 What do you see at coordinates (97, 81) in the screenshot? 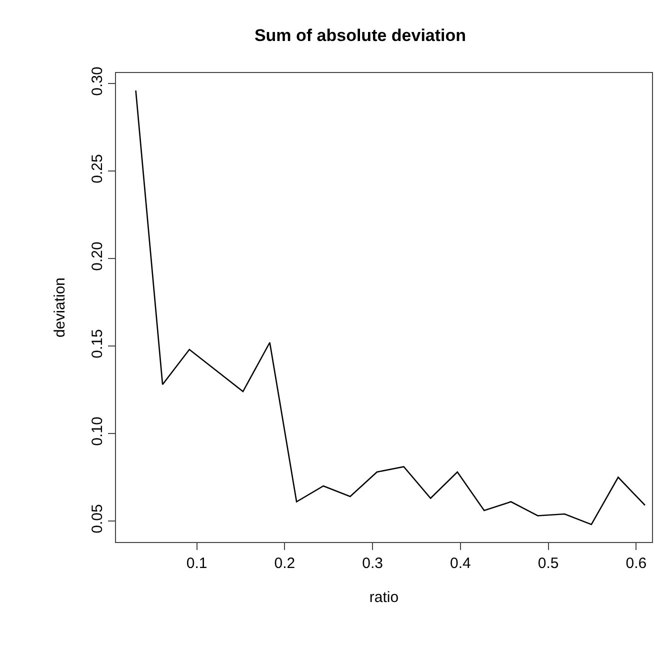
I see `y-tick-label: 0.30` at bounding box center [97, 81].